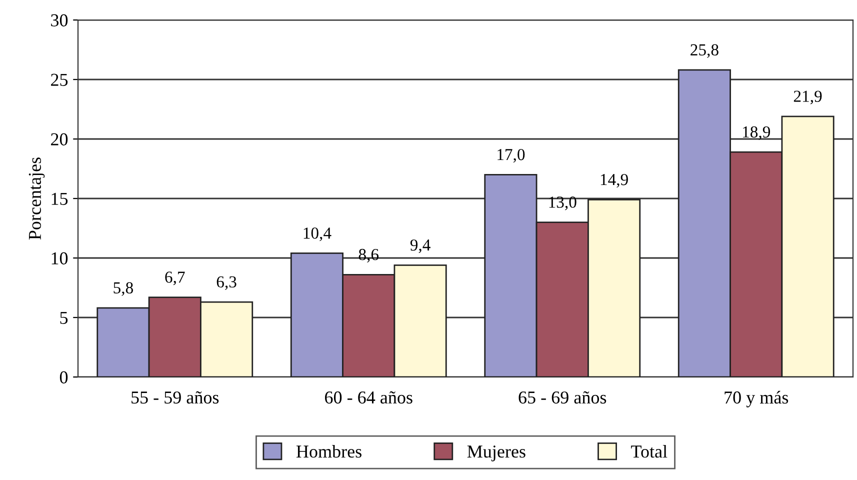  Describe the element at coordinates (175, 279) in the screenshot. I see `data-label: 6,7` at that location.